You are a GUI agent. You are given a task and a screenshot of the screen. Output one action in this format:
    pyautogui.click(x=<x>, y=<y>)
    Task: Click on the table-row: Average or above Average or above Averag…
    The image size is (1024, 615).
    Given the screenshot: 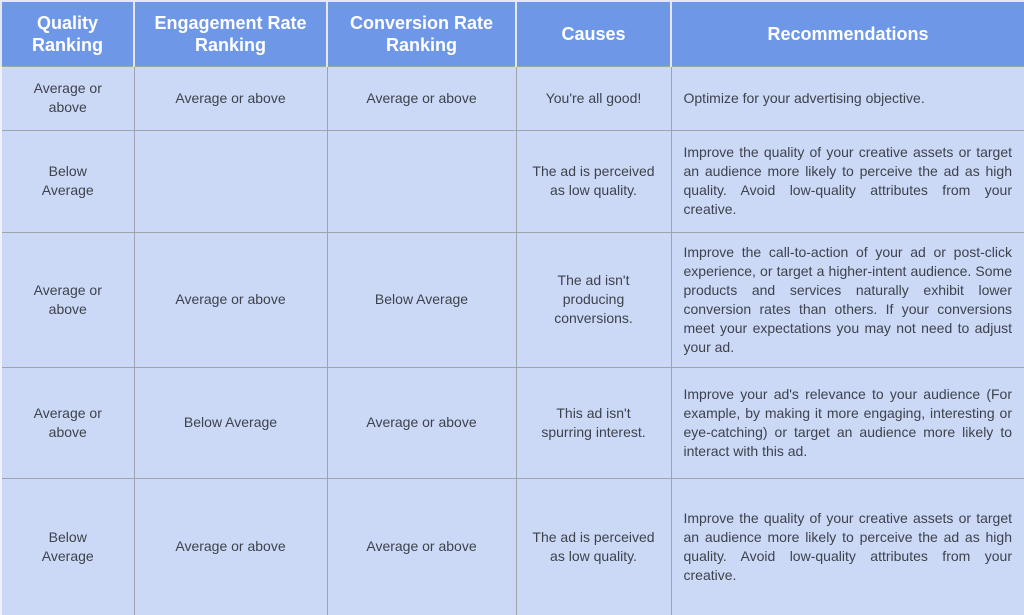 What is the action you would take?
    pyautogui.click(x=512, y=98)
    